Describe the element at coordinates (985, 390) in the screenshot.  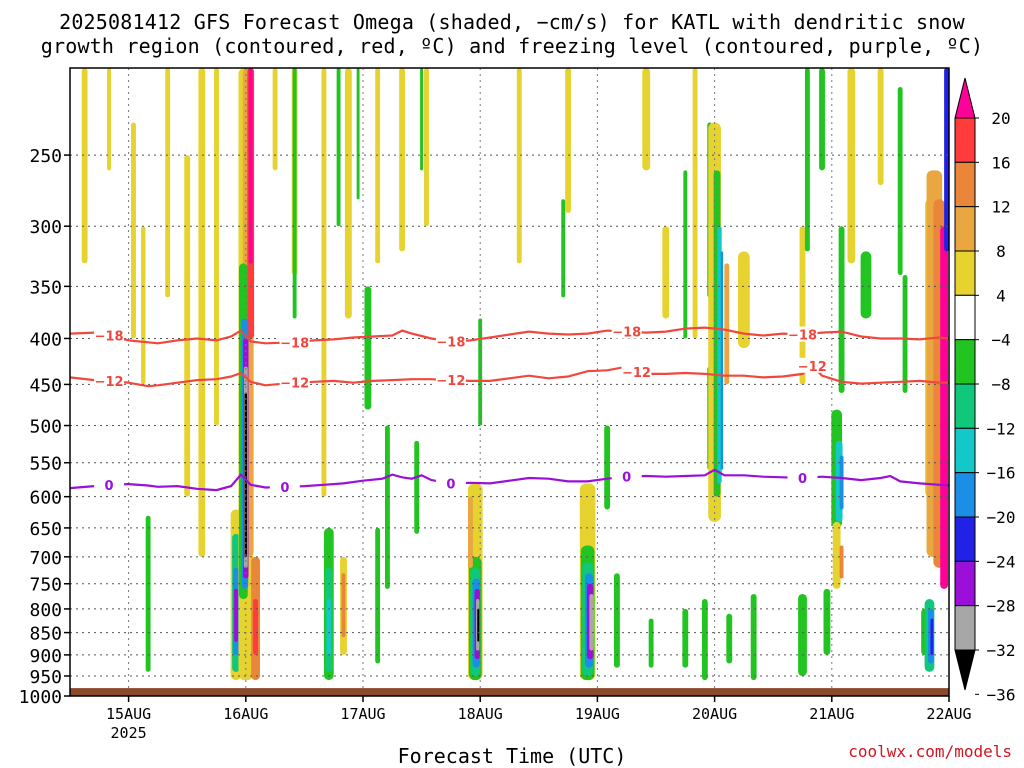
I see `colorbar: 20 16 12 8 4 −4 −8 −12 −16 −20 −24 −28 −32 −36` at that location.